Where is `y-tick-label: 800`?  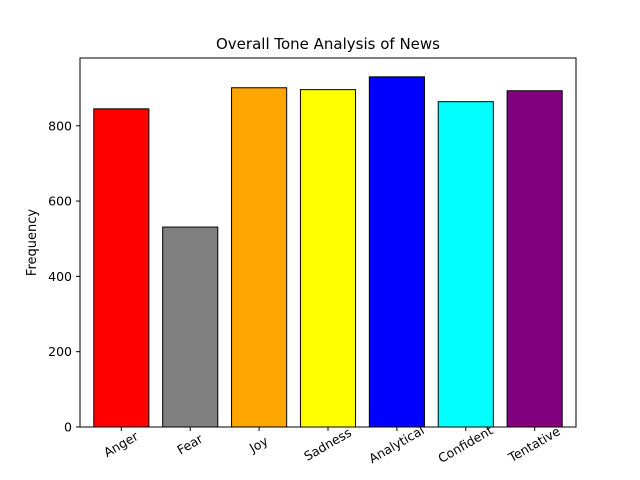 y-tick-label: 800 is located at coordinates (60, 125).